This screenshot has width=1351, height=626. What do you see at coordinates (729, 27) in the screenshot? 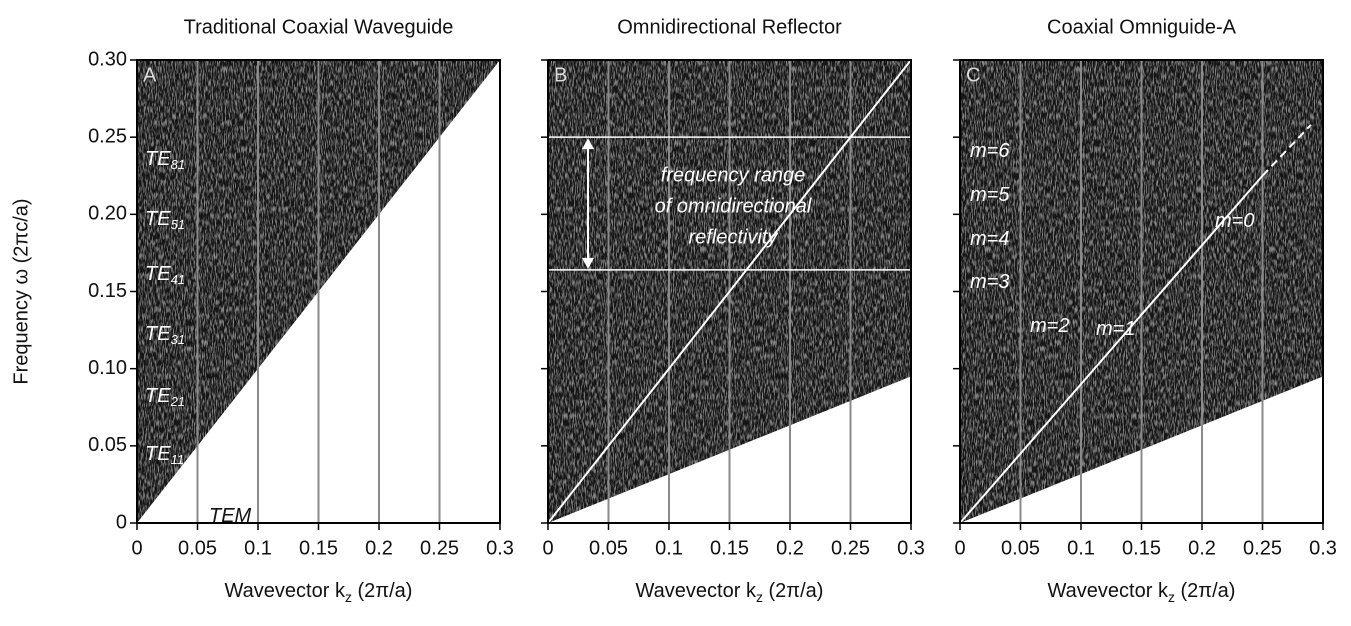
I see `chart-title: Omnidirectional Reflector` at bounding box center [729, 27].